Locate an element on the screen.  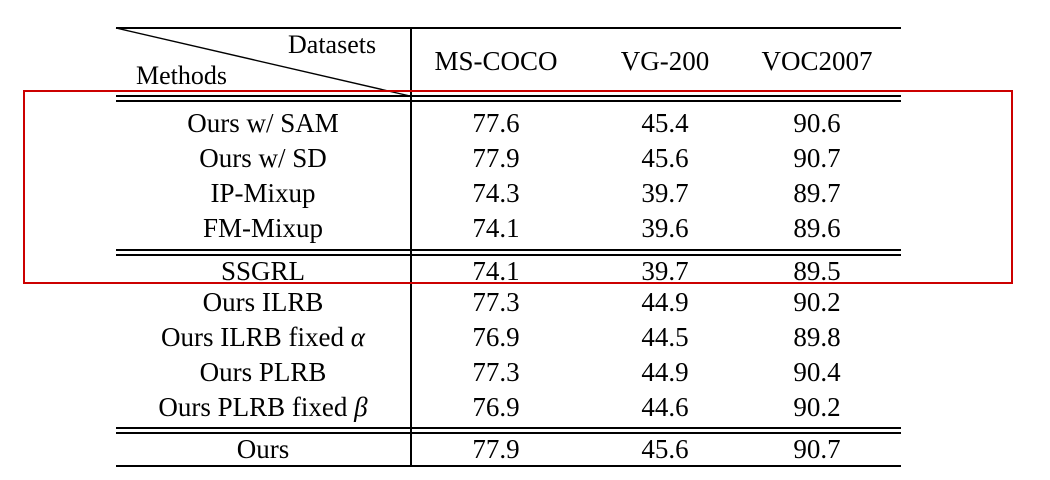
datasets-label: Datasets is located at coordinates (332, 44).